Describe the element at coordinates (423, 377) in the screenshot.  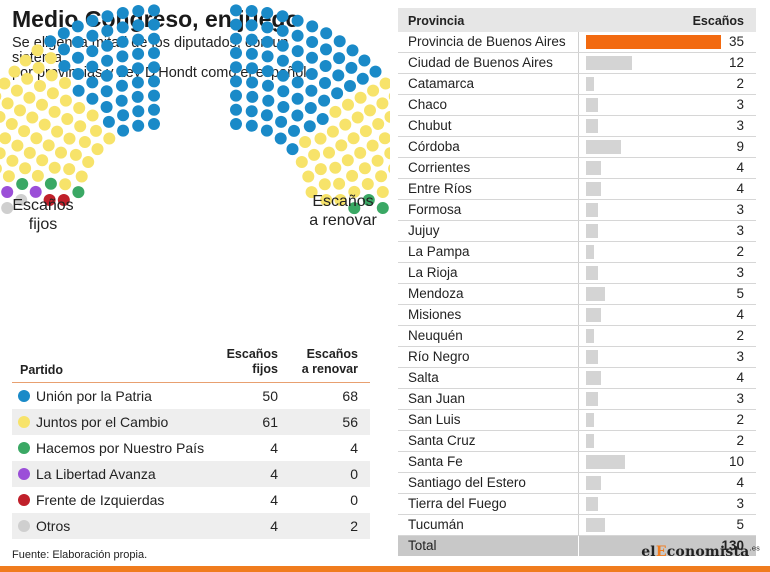
I see `province-name: Salta` at that location.